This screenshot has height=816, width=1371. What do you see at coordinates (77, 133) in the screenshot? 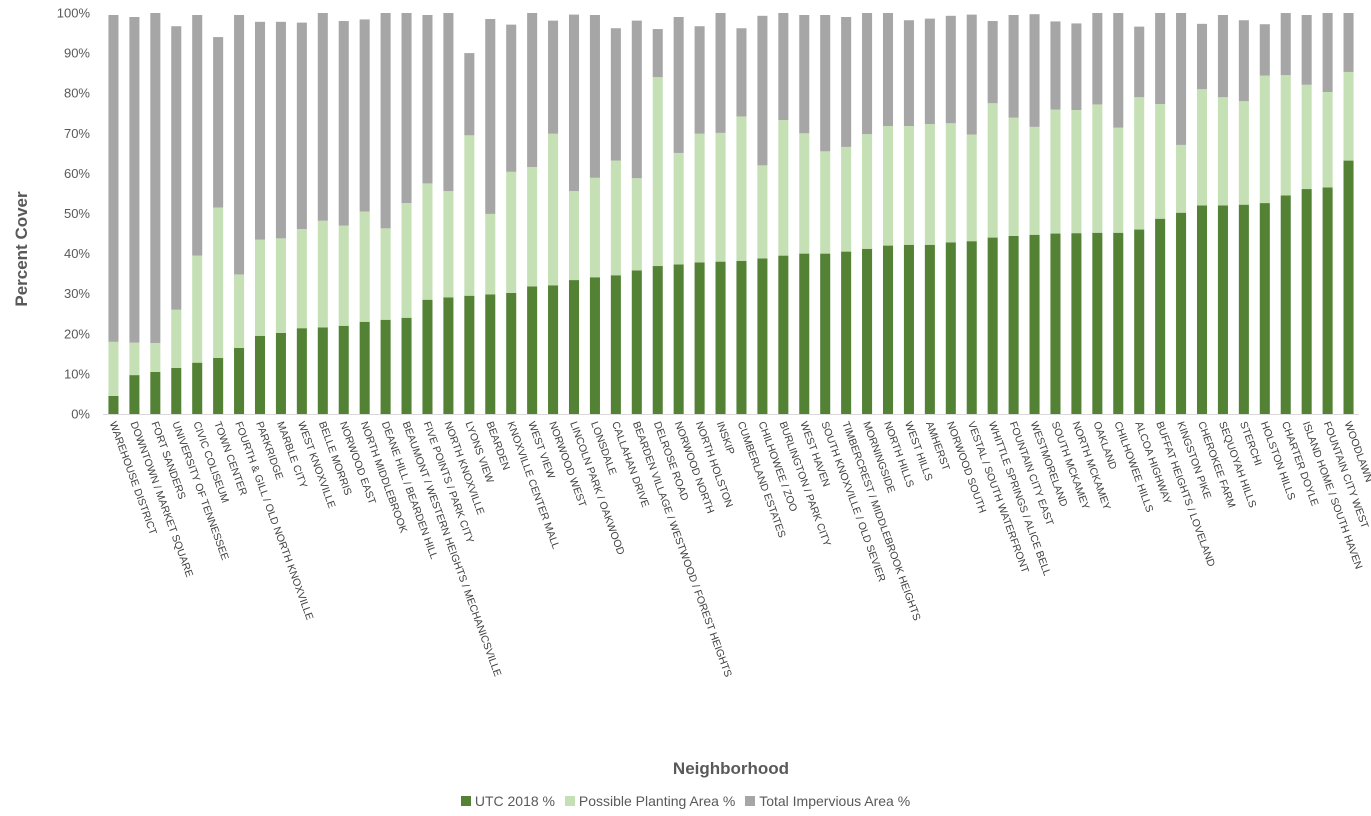
I see `y-tick-label: 70%` at bounding box center [77, 133].